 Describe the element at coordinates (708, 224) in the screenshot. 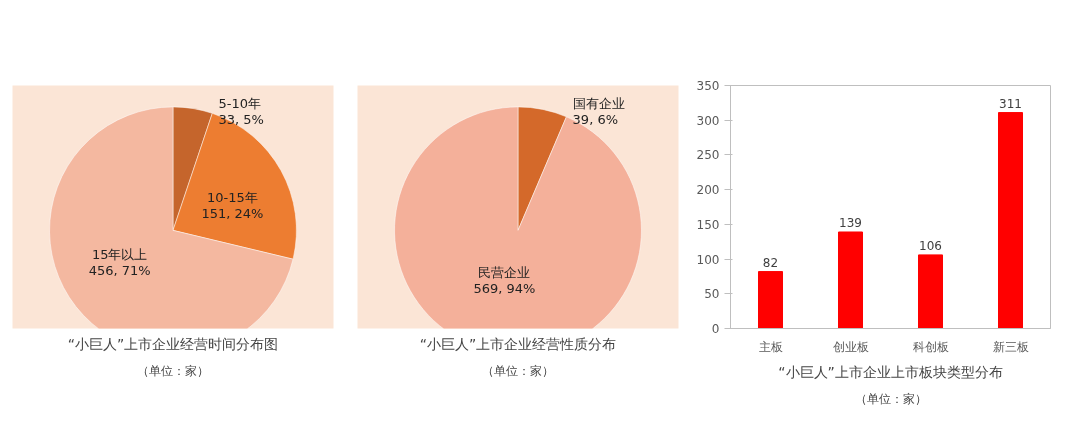

I see `y-tick-label: 150` at that location.